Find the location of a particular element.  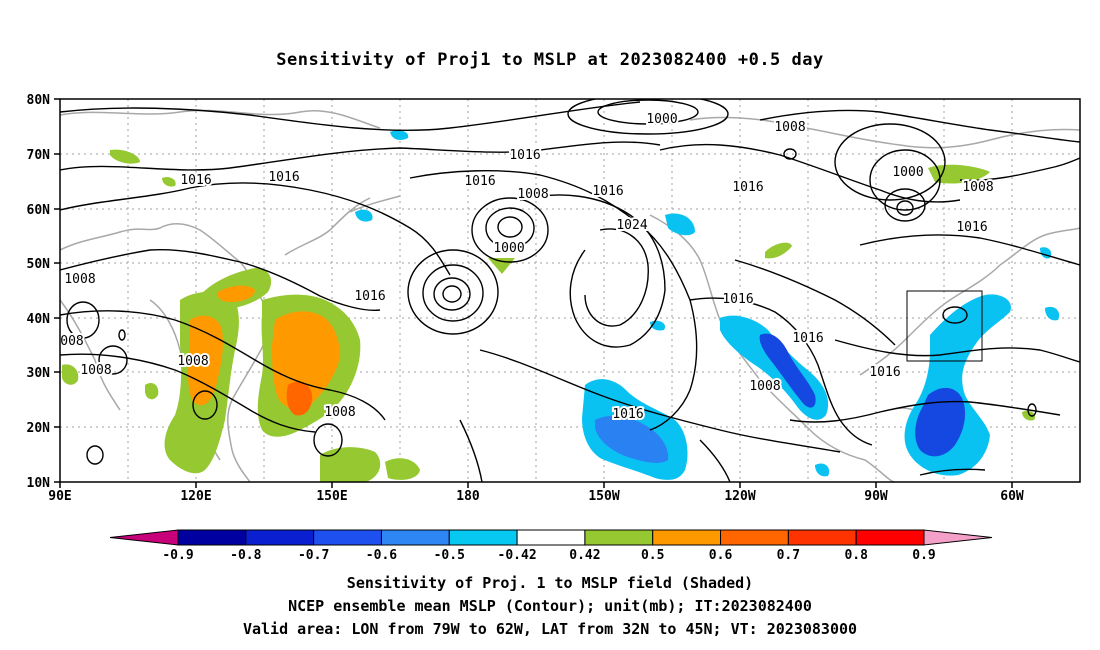

shade-green-south-pacific is located at coordinates (350, 464).